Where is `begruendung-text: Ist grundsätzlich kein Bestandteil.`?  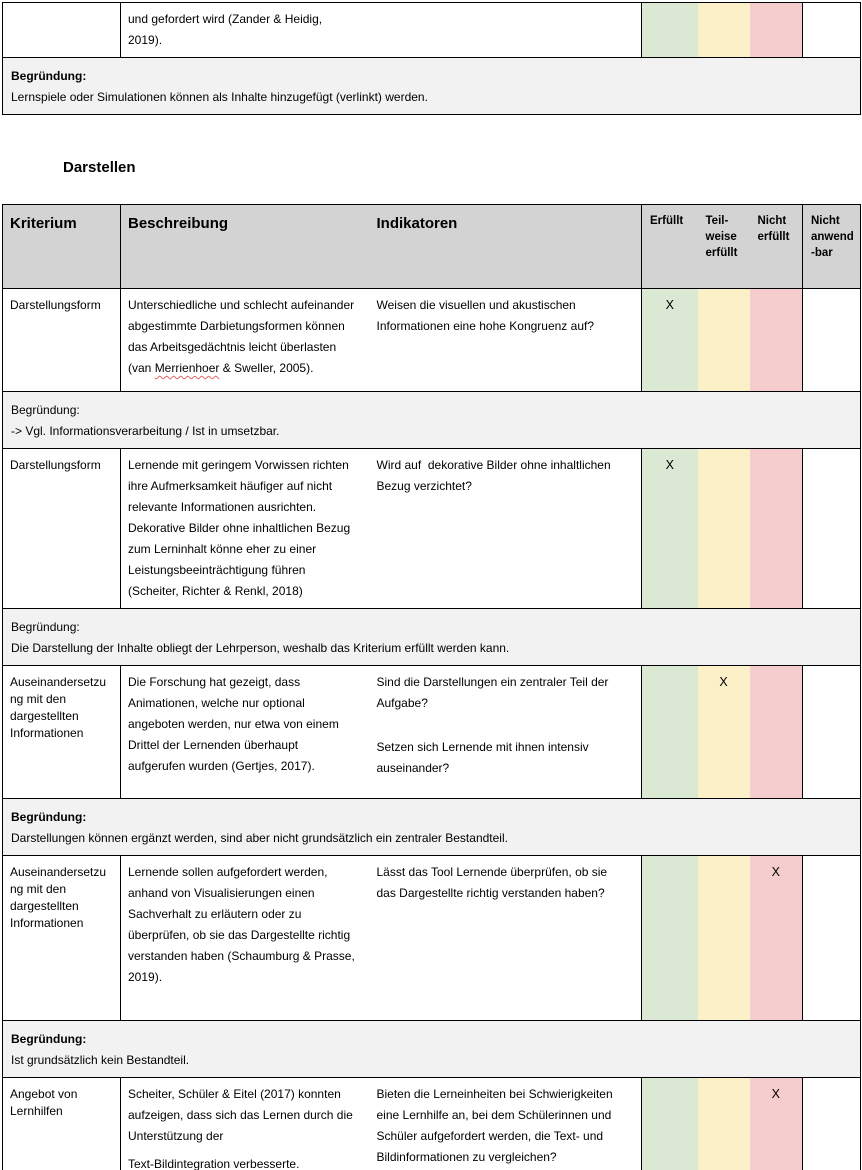 begruendung-text: Ist grundsätzlich kein Bestandteil. is located at coordinates (100, 1060).